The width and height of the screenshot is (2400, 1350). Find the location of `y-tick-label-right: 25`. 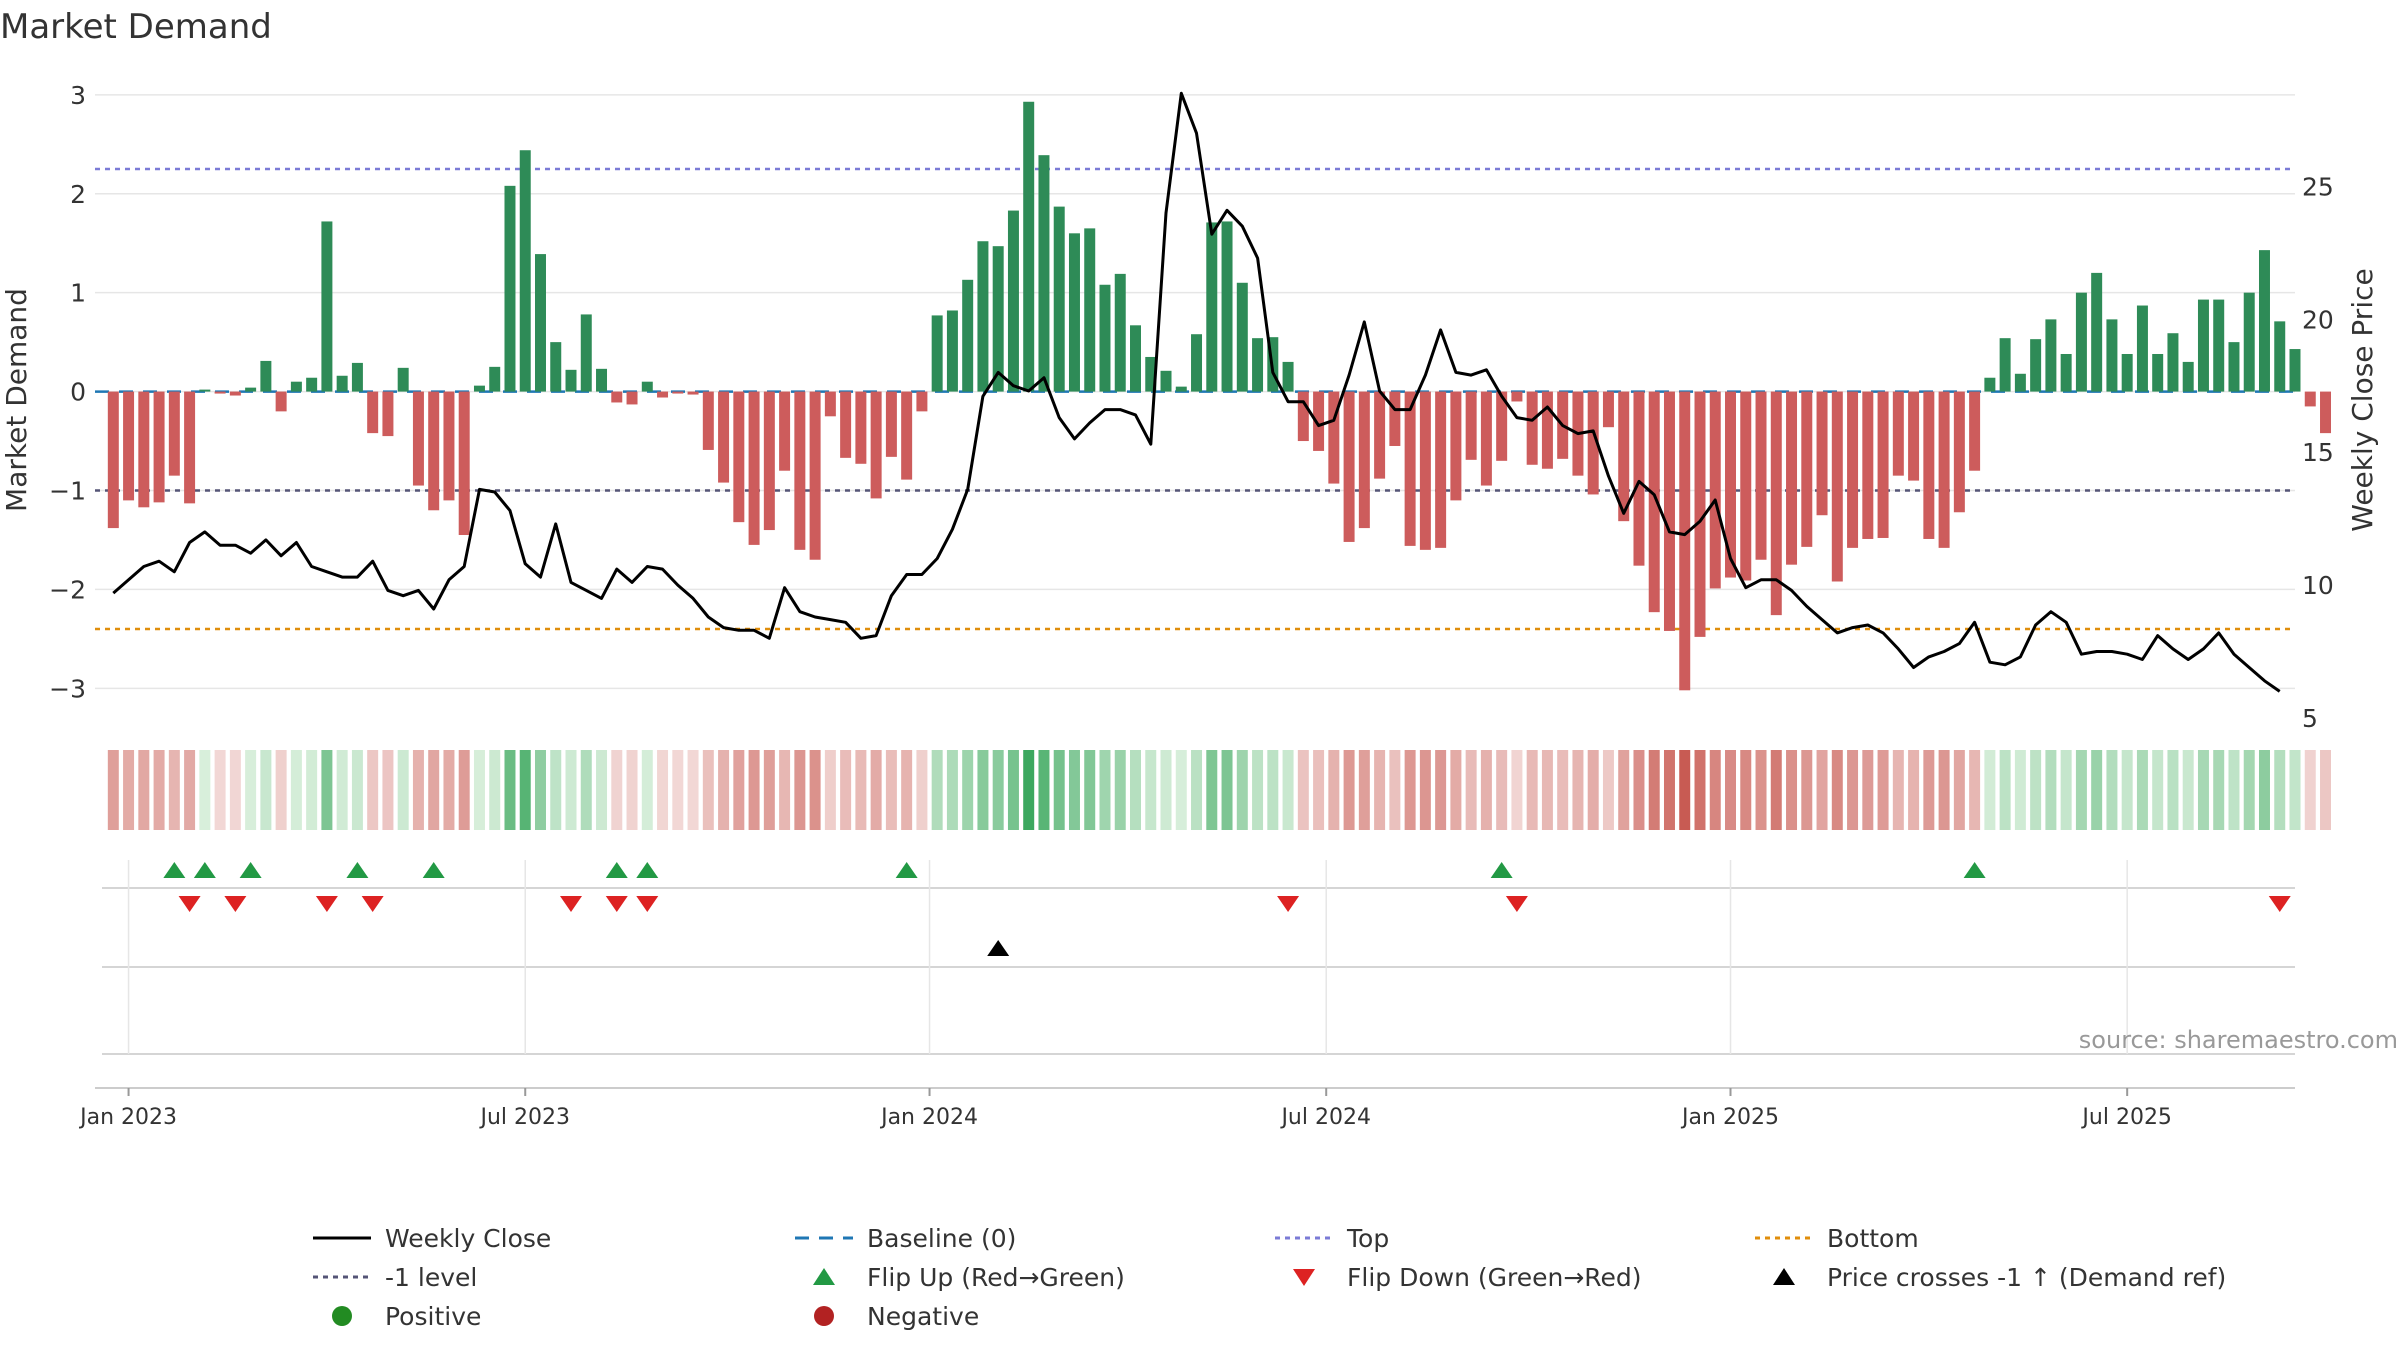

y-tick-label-right: 25 is located at coordinates (2318, 186).